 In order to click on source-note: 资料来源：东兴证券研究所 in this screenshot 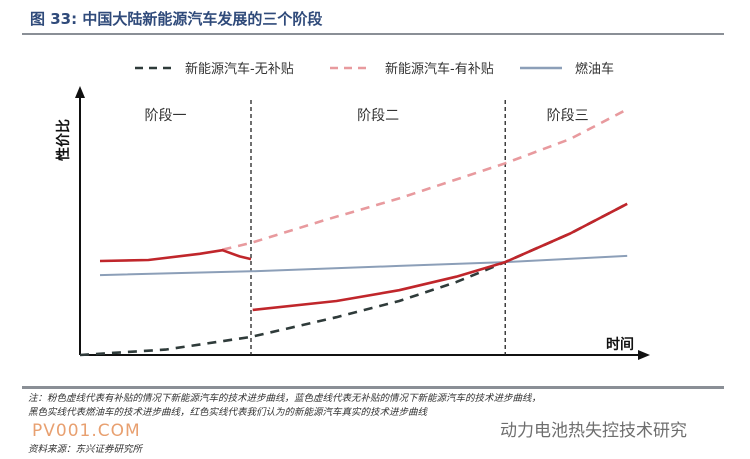, I will do `click(85, 449)`.